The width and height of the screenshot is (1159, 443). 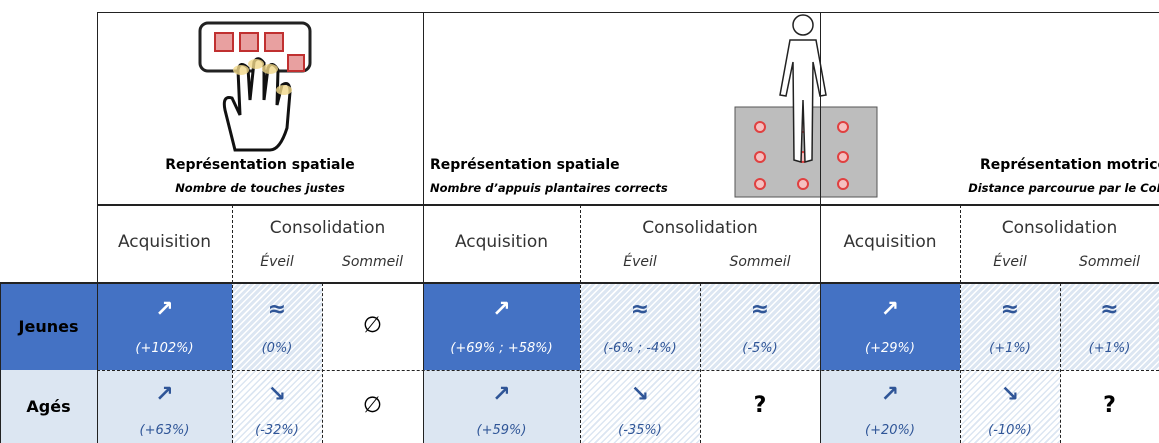 What do you see at coordinates (1069, 165) in the screenshot?
I see `group-title: Représentation motrice` at bounding box center [1069, 165].